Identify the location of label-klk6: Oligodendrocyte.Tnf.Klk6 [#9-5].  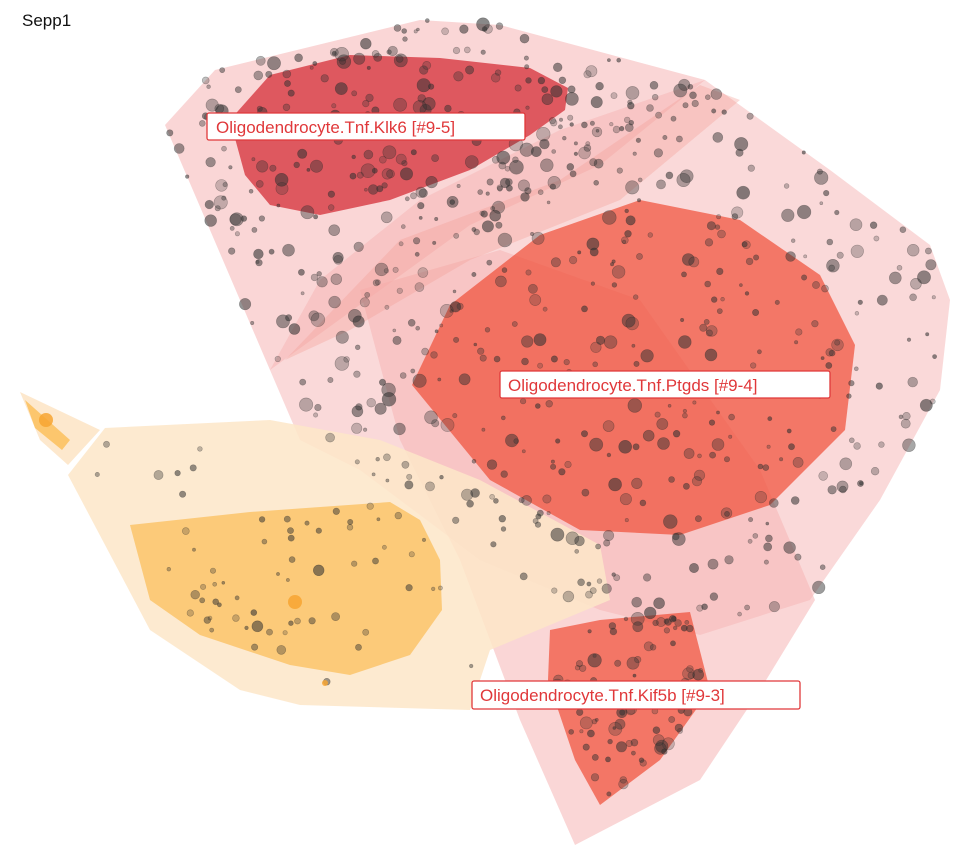
(366, 126).